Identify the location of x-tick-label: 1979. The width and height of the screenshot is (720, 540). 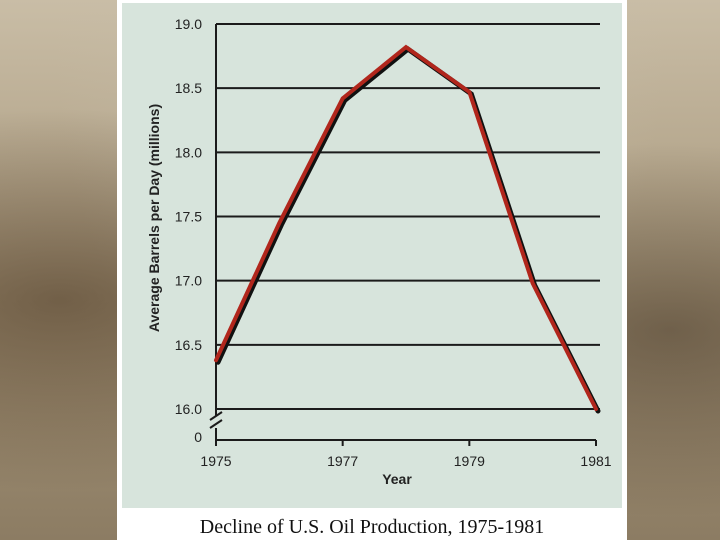
(469, 461).